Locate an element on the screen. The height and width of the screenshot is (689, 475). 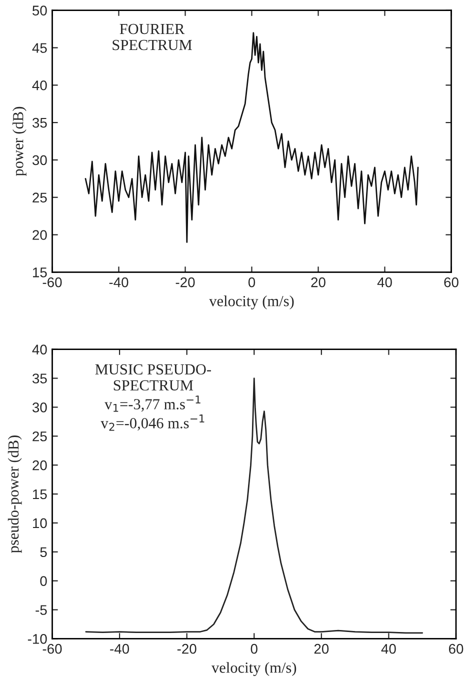
y-axis-title: power (dB) is located at coordinates (19, 141).